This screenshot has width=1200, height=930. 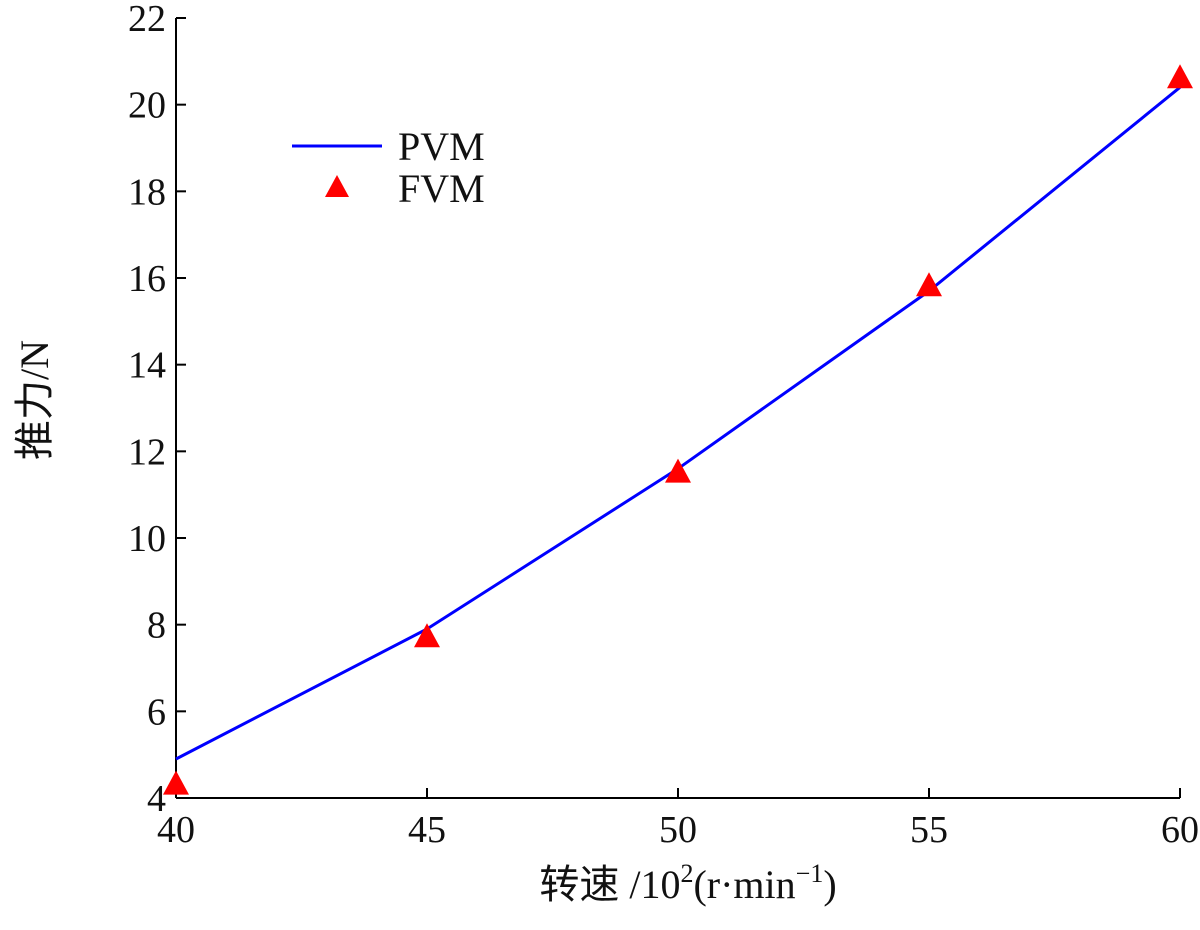 What do you see at coordinates (829, 884) in the screenshot?
I see `x-axis-title-unit-close: )` at bounding box center [829, 884].